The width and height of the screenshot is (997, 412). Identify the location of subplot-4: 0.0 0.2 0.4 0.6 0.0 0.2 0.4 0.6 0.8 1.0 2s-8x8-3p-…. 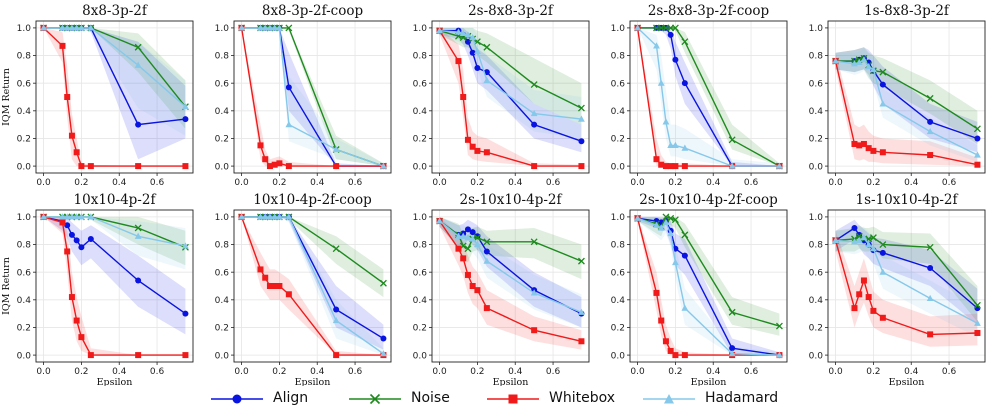
(699, 95).